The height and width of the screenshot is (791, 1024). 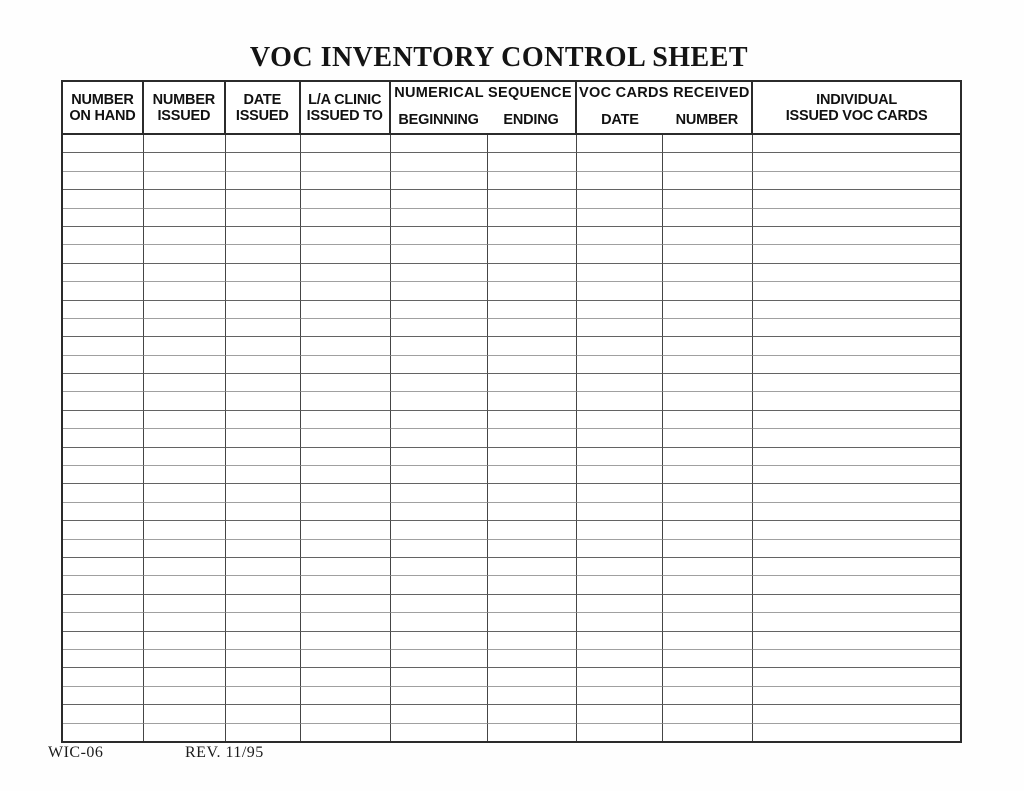 I want to click on header-line: ON HAND, so click(x=102, y=116).